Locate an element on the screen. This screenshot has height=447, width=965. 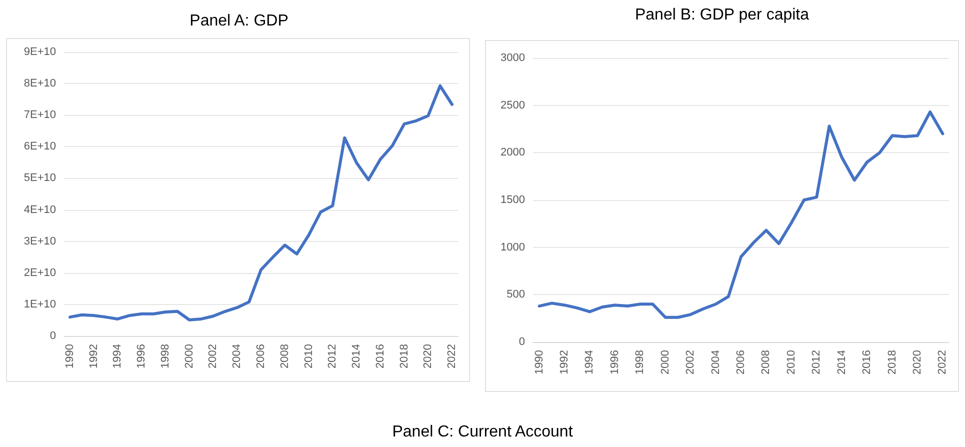
y-tick-label: 5E+10 is located at coordinates (40, 178).